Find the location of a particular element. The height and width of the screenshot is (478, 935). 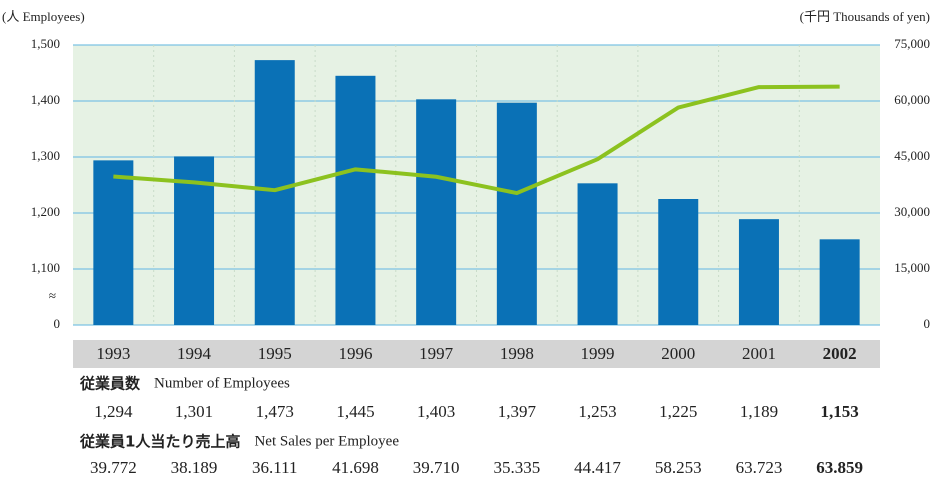

y-tick-label: 1,400 is located at coordinates (45, 99).